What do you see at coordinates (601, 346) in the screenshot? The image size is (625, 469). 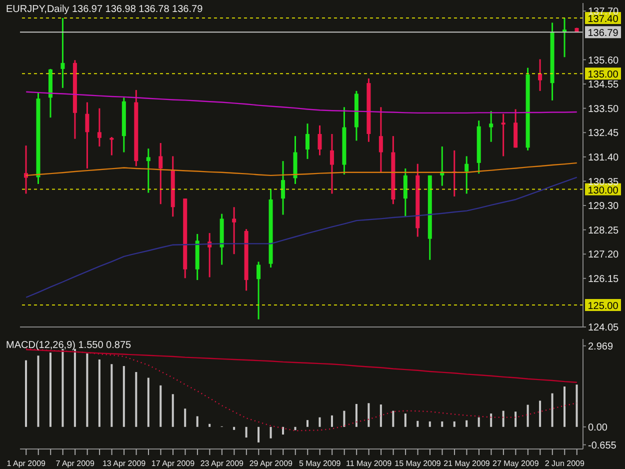 I see `y-tick-label: 2.969` at bounding box center [601, 346].